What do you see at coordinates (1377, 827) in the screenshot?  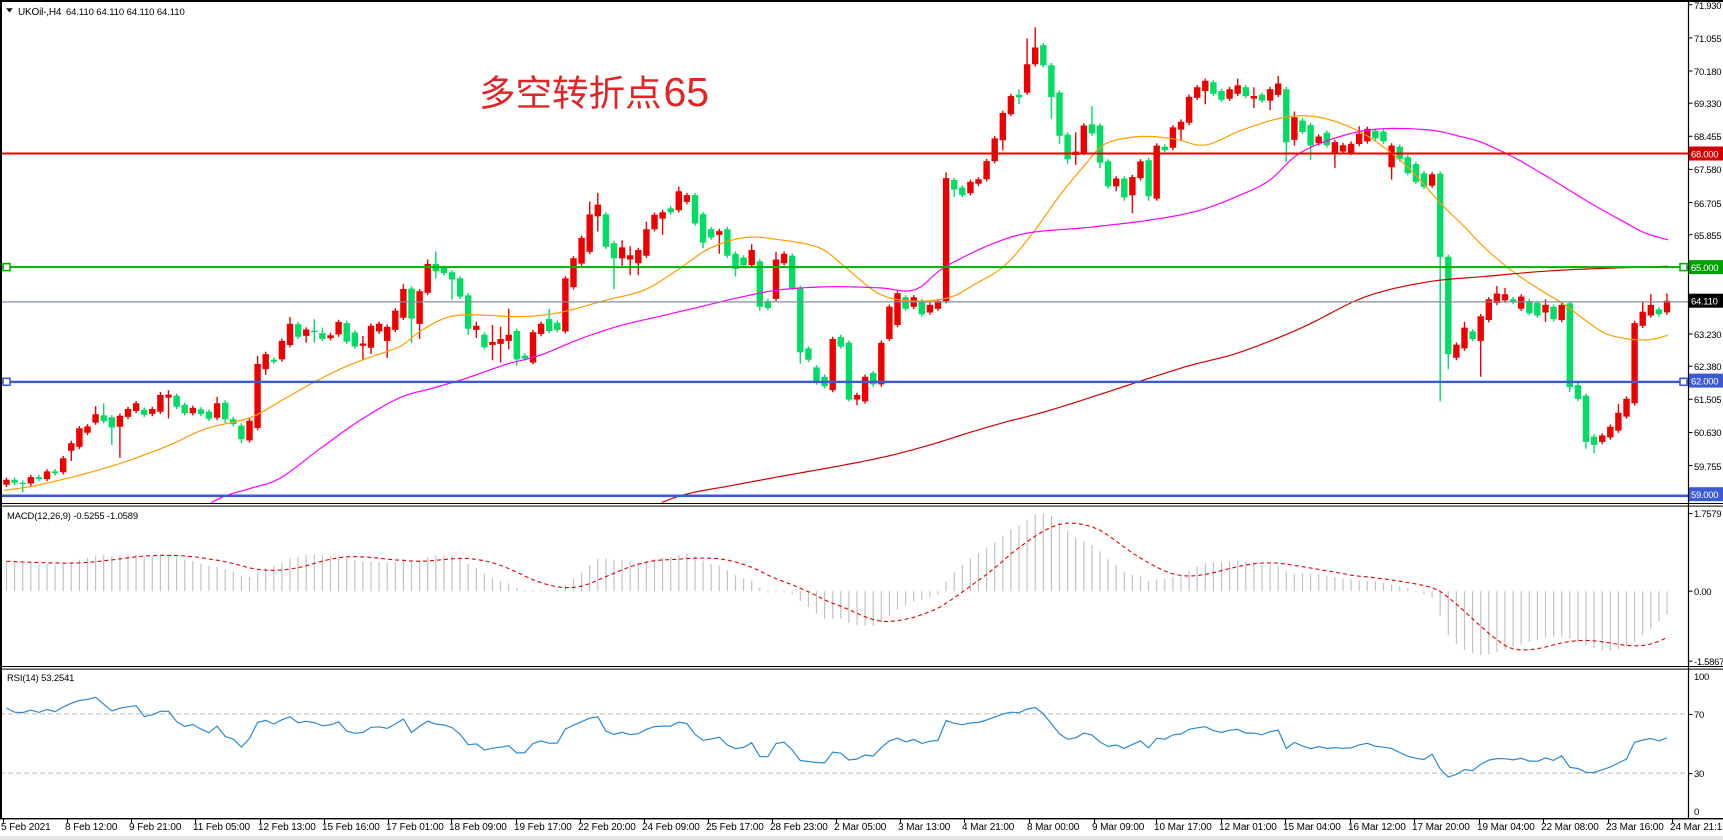 I see `svg-text: 16 Mar 12:00` at bounding box center [1377, 827].